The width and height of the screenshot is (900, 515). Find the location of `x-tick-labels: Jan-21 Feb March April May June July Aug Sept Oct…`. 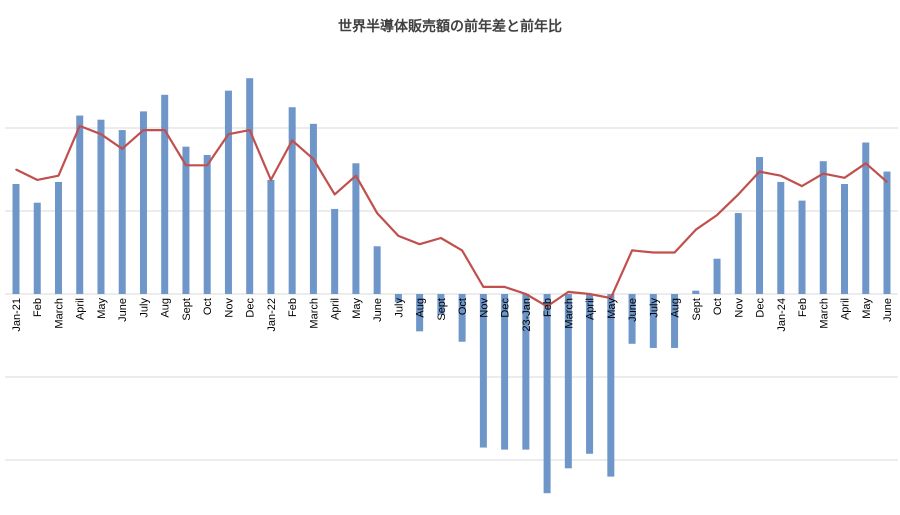

x-tick-labels: Jan-21 Feb March April May June July Aug Sept Oct… is located at coordinates (452, 315).